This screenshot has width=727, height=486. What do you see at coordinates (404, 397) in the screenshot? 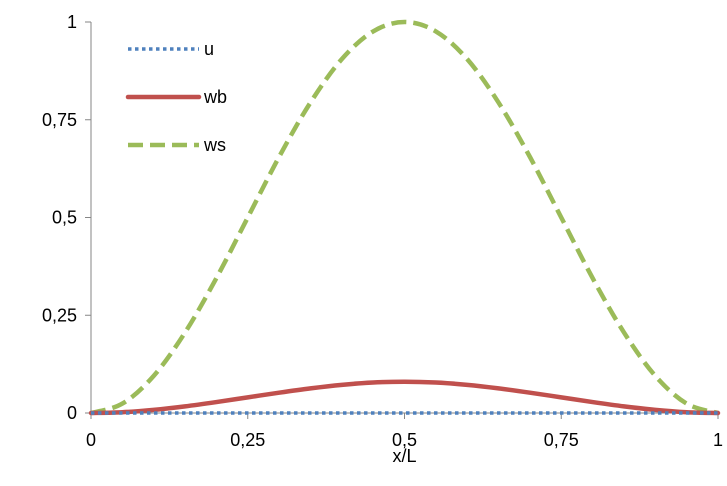
I see `series-line-wb` at bounding box center [404, 397].